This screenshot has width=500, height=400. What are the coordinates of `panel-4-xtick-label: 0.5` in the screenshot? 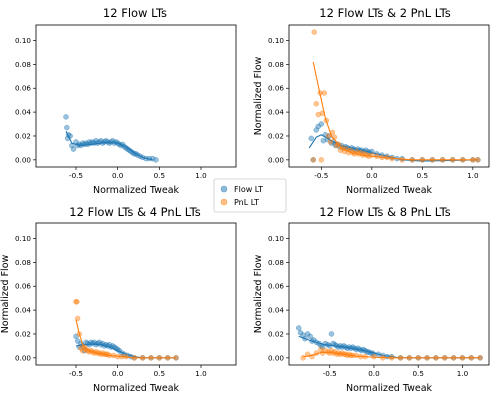 It's located at (417, 373).